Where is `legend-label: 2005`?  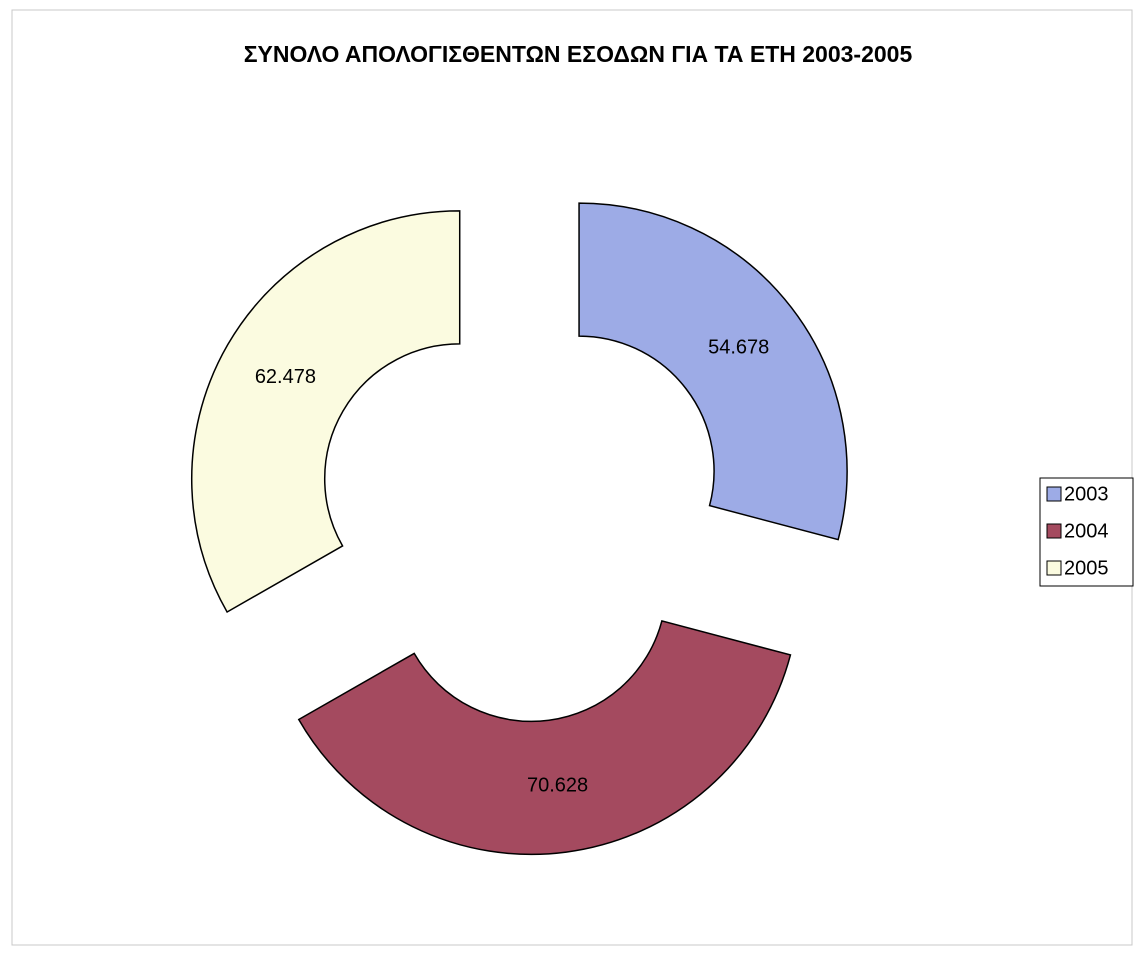
legend-label: 2005 is located at coordinates (1086, 568).